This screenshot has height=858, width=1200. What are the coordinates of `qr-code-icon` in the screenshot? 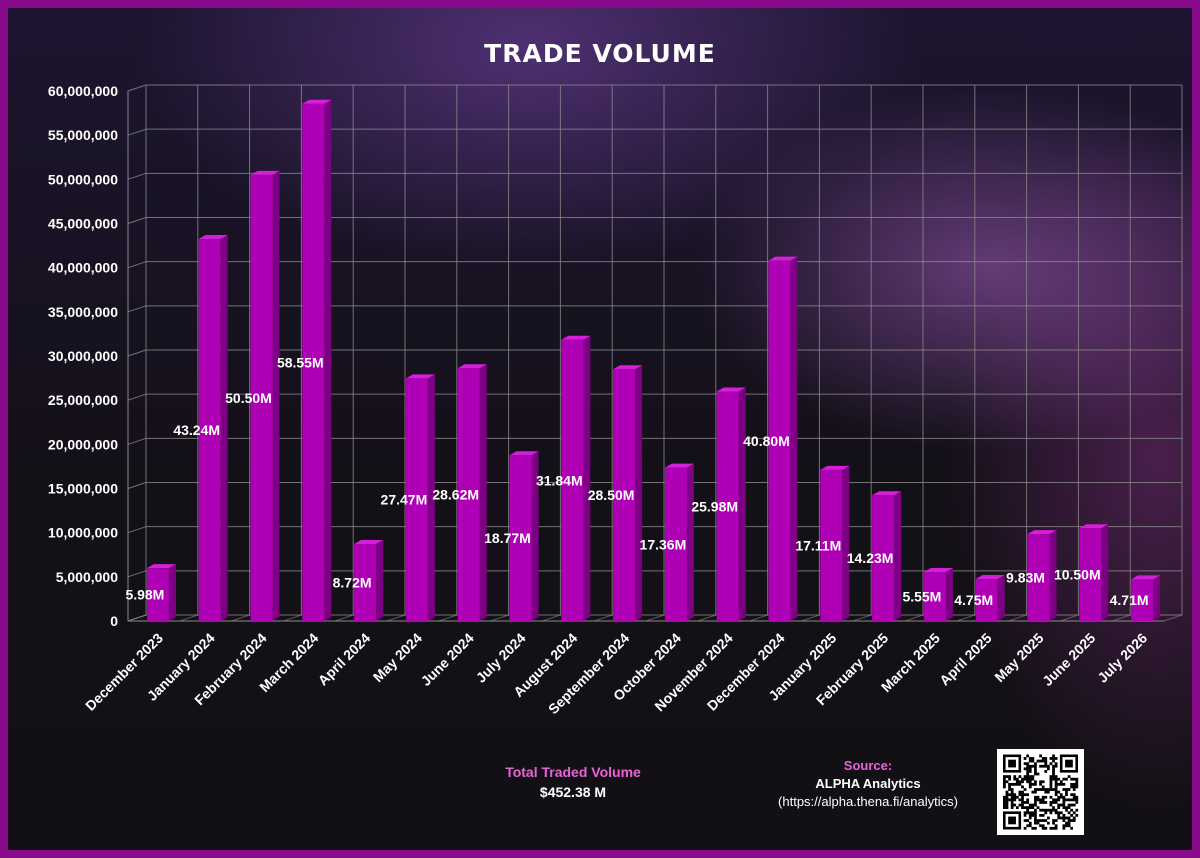 It's located at (1040, 792).